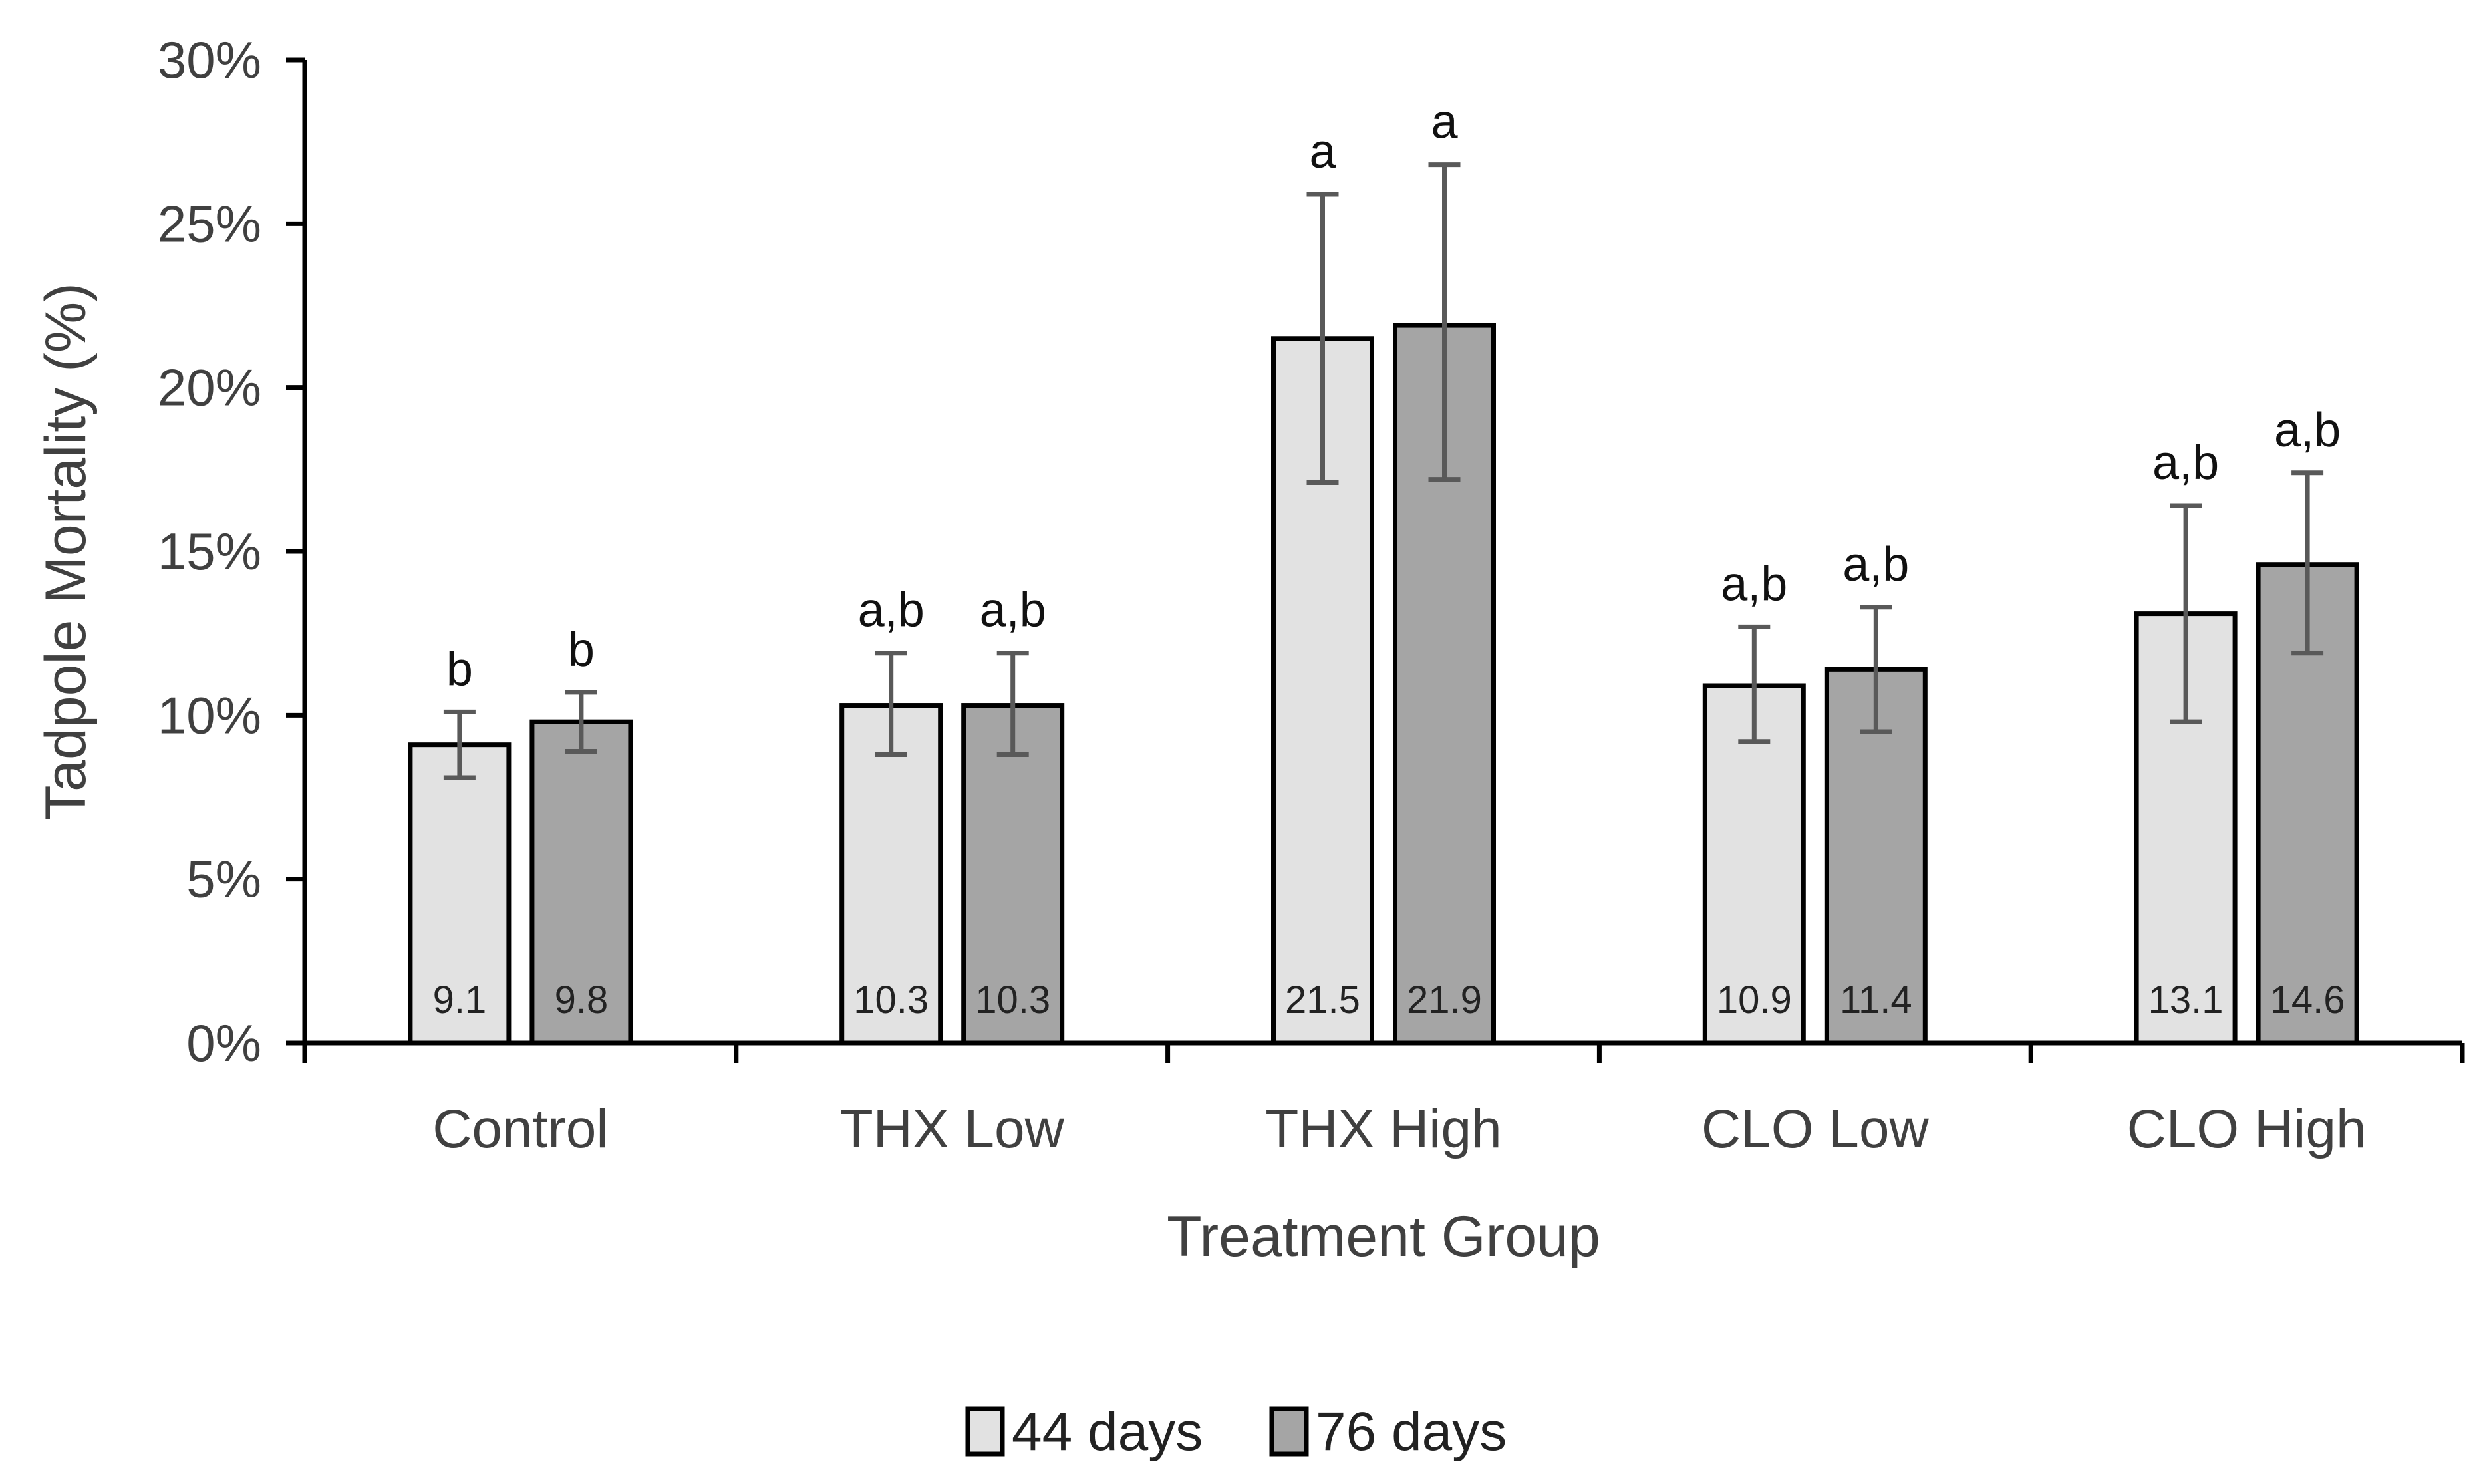  I want to click on y-tick-label: 30%, so click(209, 60).